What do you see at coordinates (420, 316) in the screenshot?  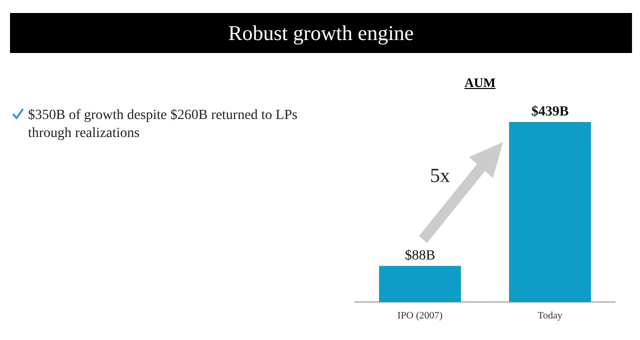 I see `x-tick-label: IPO (2007)` at bounding box center [420, 316].